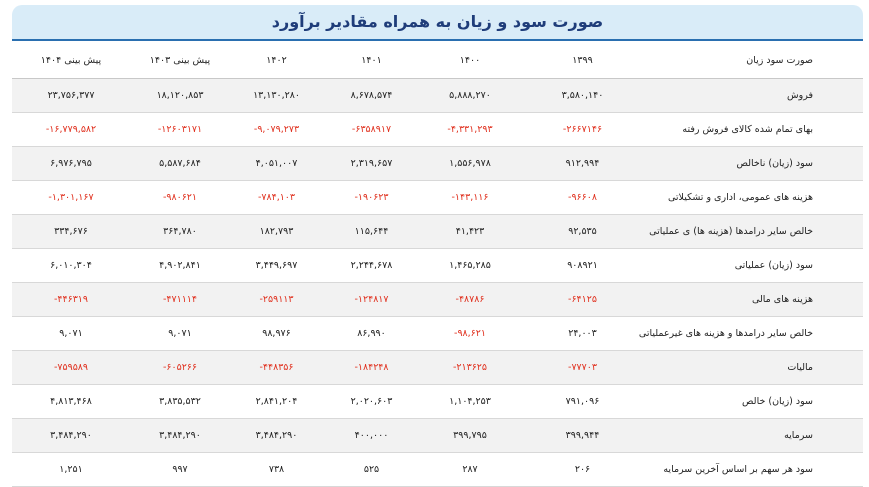 This screenshot has height=487, width=869. I want to click on cell-value: -۶۴۱۲۵, so click(582, 299).